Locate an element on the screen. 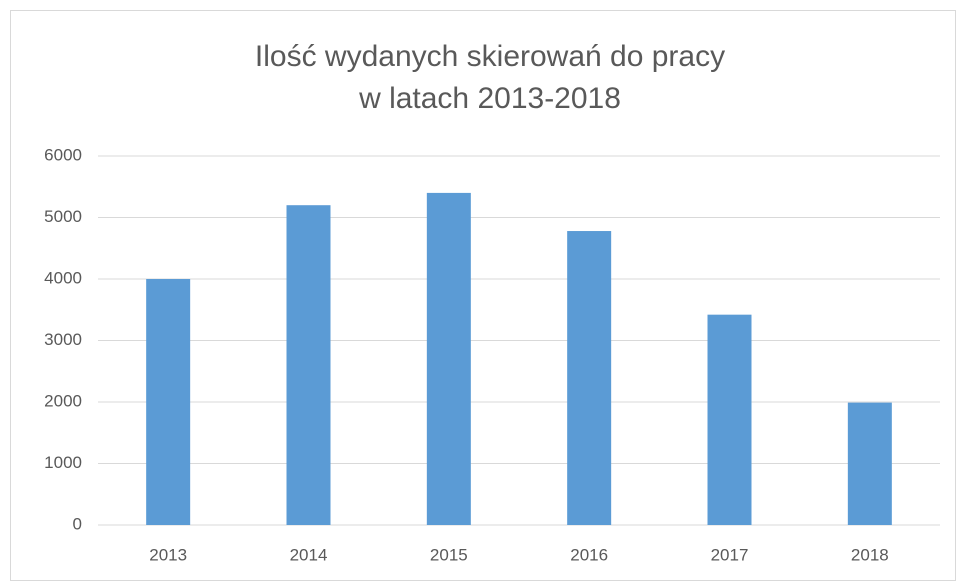  x-tick-label: 2014 is located at coordinates (309, 554).